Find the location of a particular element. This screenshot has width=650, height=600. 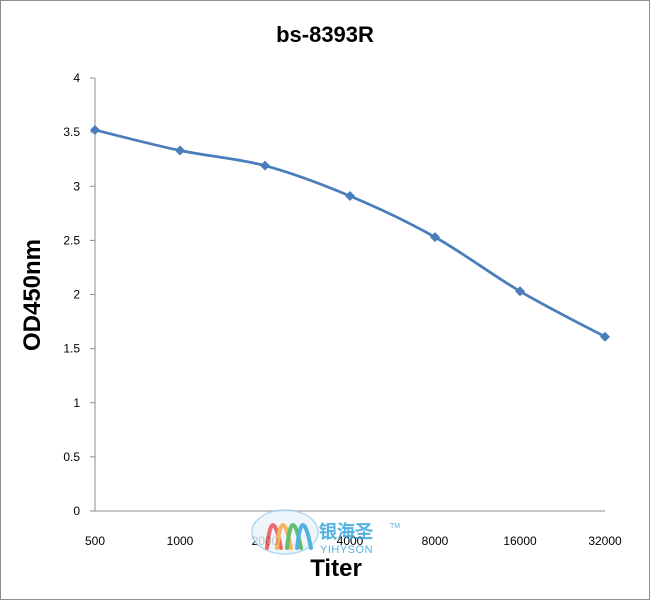

watermark-logo: 银海圣 TM YIHYSON is located at coordinates (325, 532).